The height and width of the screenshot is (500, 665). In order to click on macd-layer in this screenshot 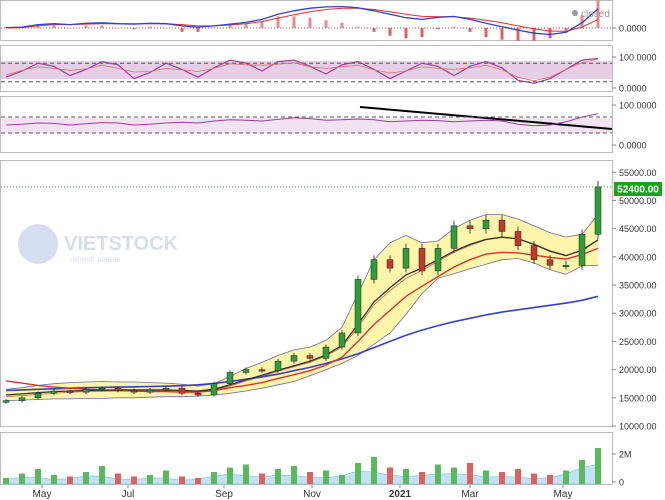, I will do `click(306, 20)`.